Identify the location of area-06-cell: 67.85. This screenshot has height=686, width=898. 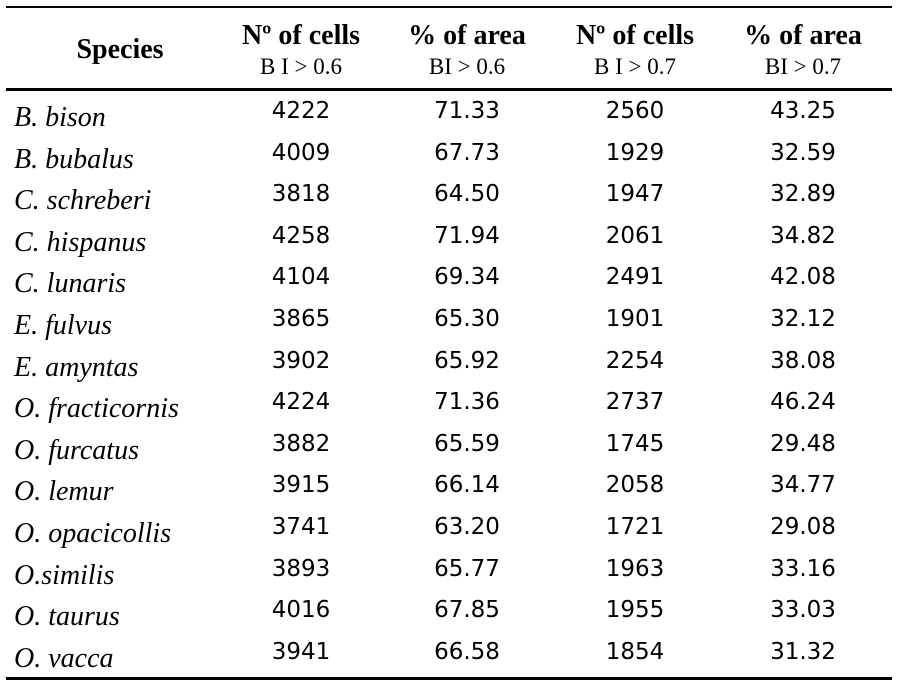
(467, 610).